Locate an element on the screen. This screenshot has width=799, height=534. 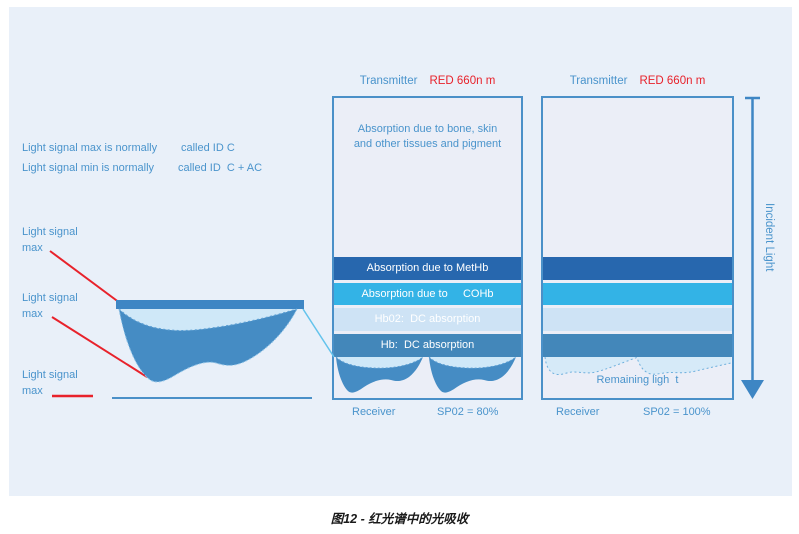
spo2-100-value: SP02 = 100% is located at coordinates (677, 412).